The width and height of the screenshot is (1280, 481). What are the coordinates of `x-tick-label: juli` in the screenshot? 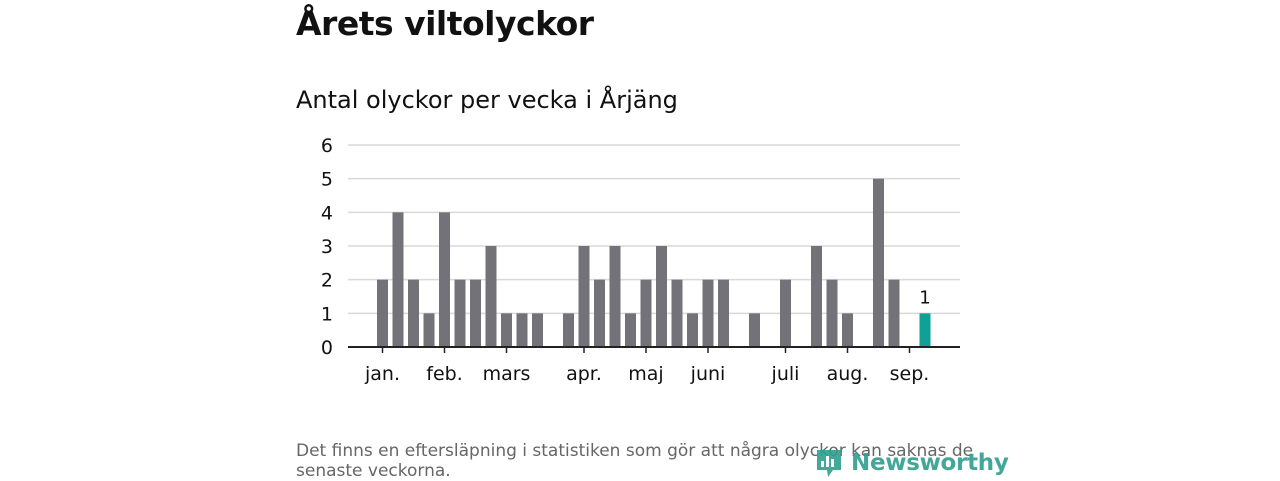 It's located at (785, 374).